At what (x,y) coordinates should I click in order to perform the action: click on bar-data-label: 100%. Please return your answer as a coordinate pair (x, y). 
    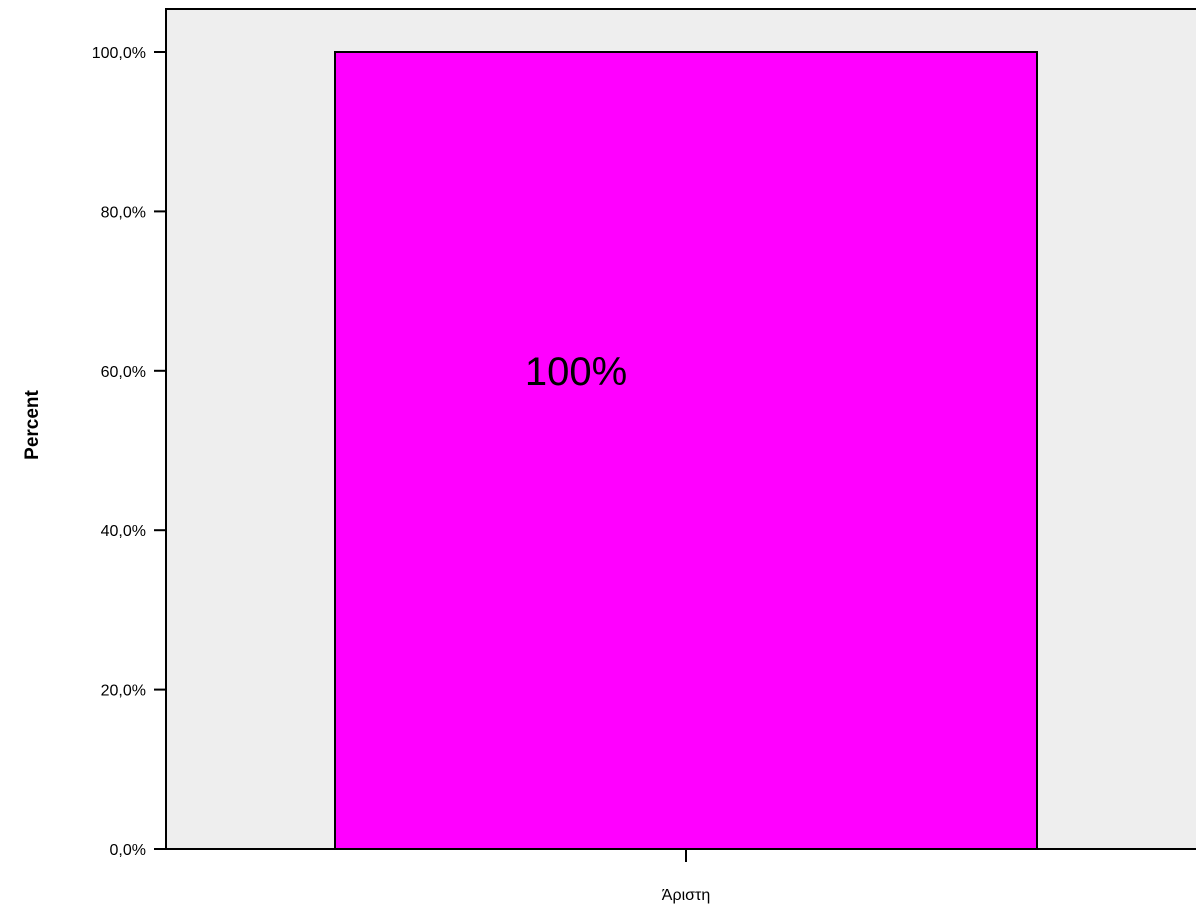
    Looking at the image, I should click on (576, 372).